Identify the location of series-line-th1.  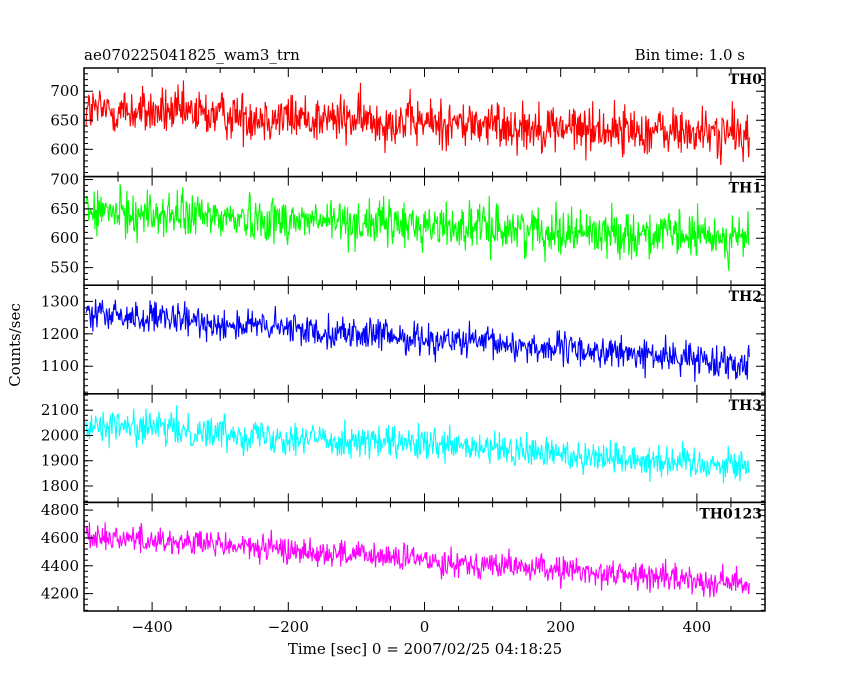
(417, 228).